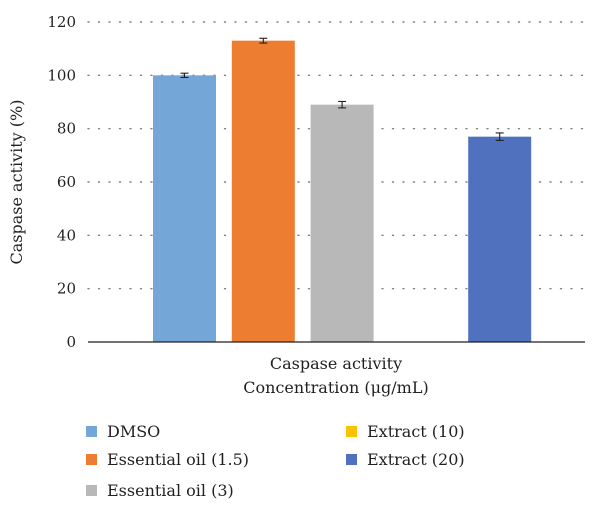 The height and width of the screenshot is (506, 593). I want to click on legend-item: Extract (20), so click(405, 459).